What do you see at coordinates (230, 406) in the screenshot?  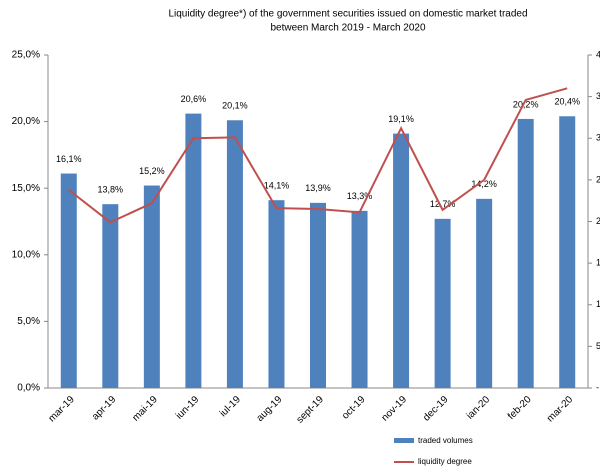 I see `x-tick-label: iul-19` at bounding box center [230, 406].